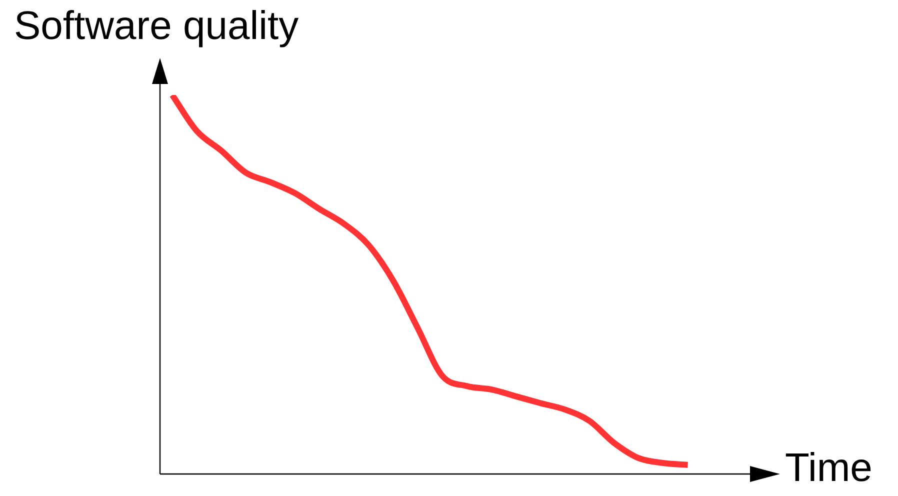 The height and width of the screenshot is (496, 898). Describe the element at coordinates (828, 468) in the screenshot. I see `x-axis-title: Time` at that location.